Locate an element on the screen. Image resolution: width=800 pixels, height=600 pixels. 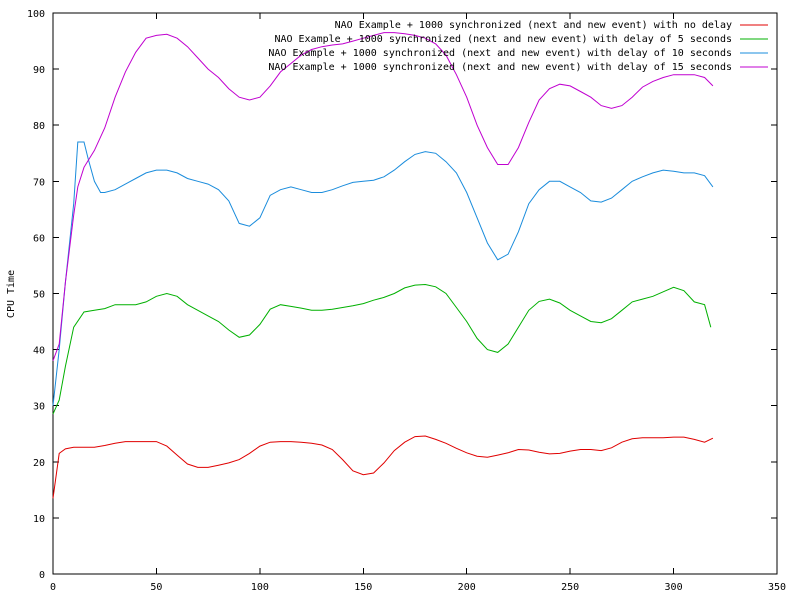
x-tick-label: 150 is located at coordinates (363, 587).